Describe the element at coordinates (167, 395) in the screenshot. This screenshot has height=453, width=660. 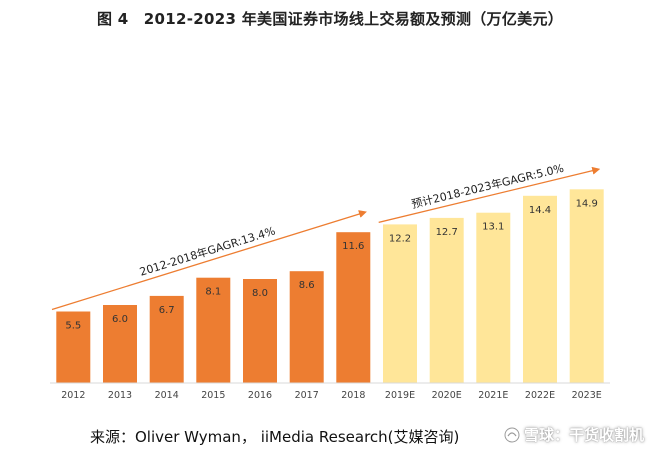
I see `x-tick-label-2014: 2014` at that location.